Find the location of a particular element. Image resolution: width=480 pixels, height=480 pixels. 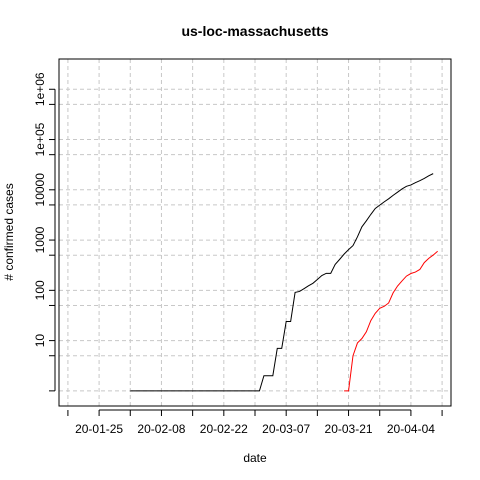

x-tick-label: 20-03-07 is located at coordinates (286, 429).